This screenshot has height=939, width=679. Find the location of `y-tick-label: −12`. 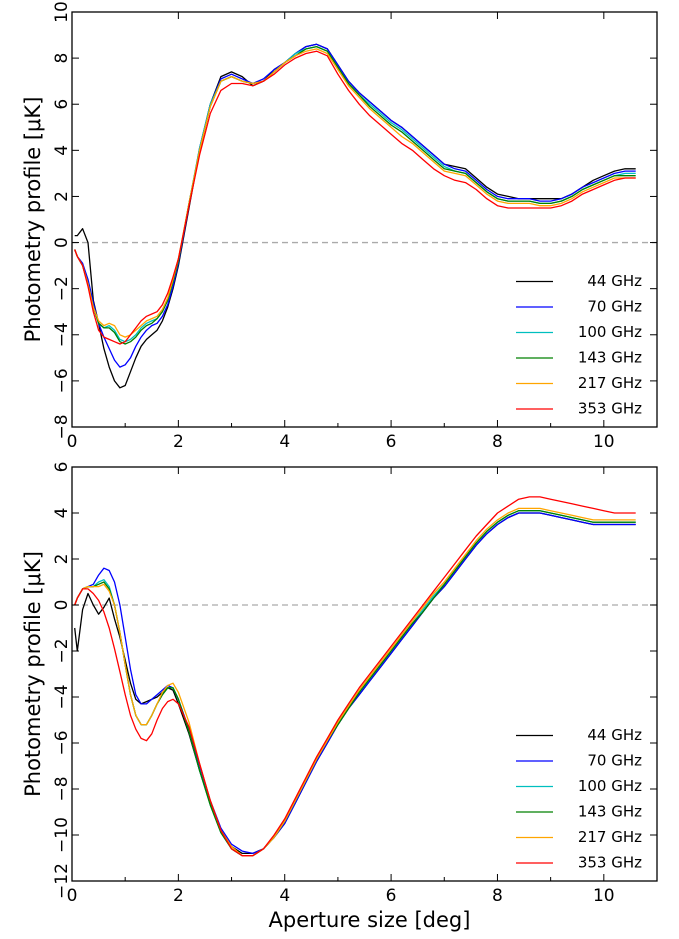

y-tick-label: −12 is located at coordinates (62, 881).